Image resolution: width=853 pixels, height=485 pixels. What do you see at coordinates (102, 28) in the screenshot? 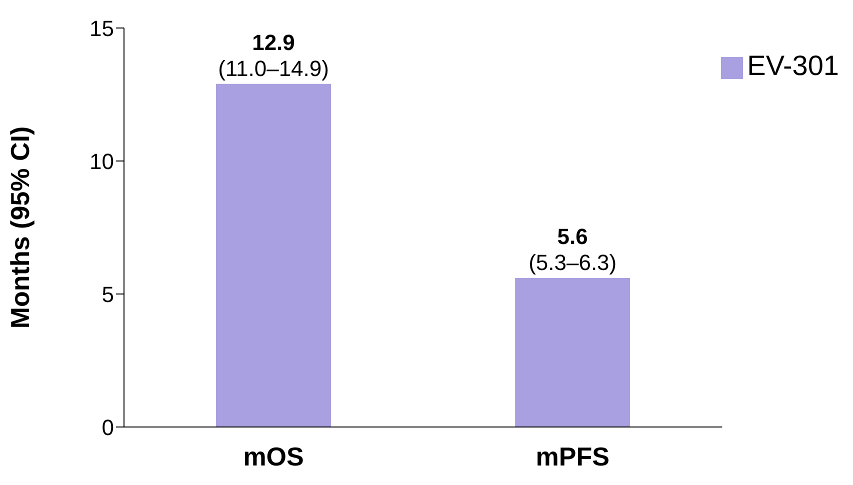
I see `y-tick-label: 15` at bounding box center [102, 28].